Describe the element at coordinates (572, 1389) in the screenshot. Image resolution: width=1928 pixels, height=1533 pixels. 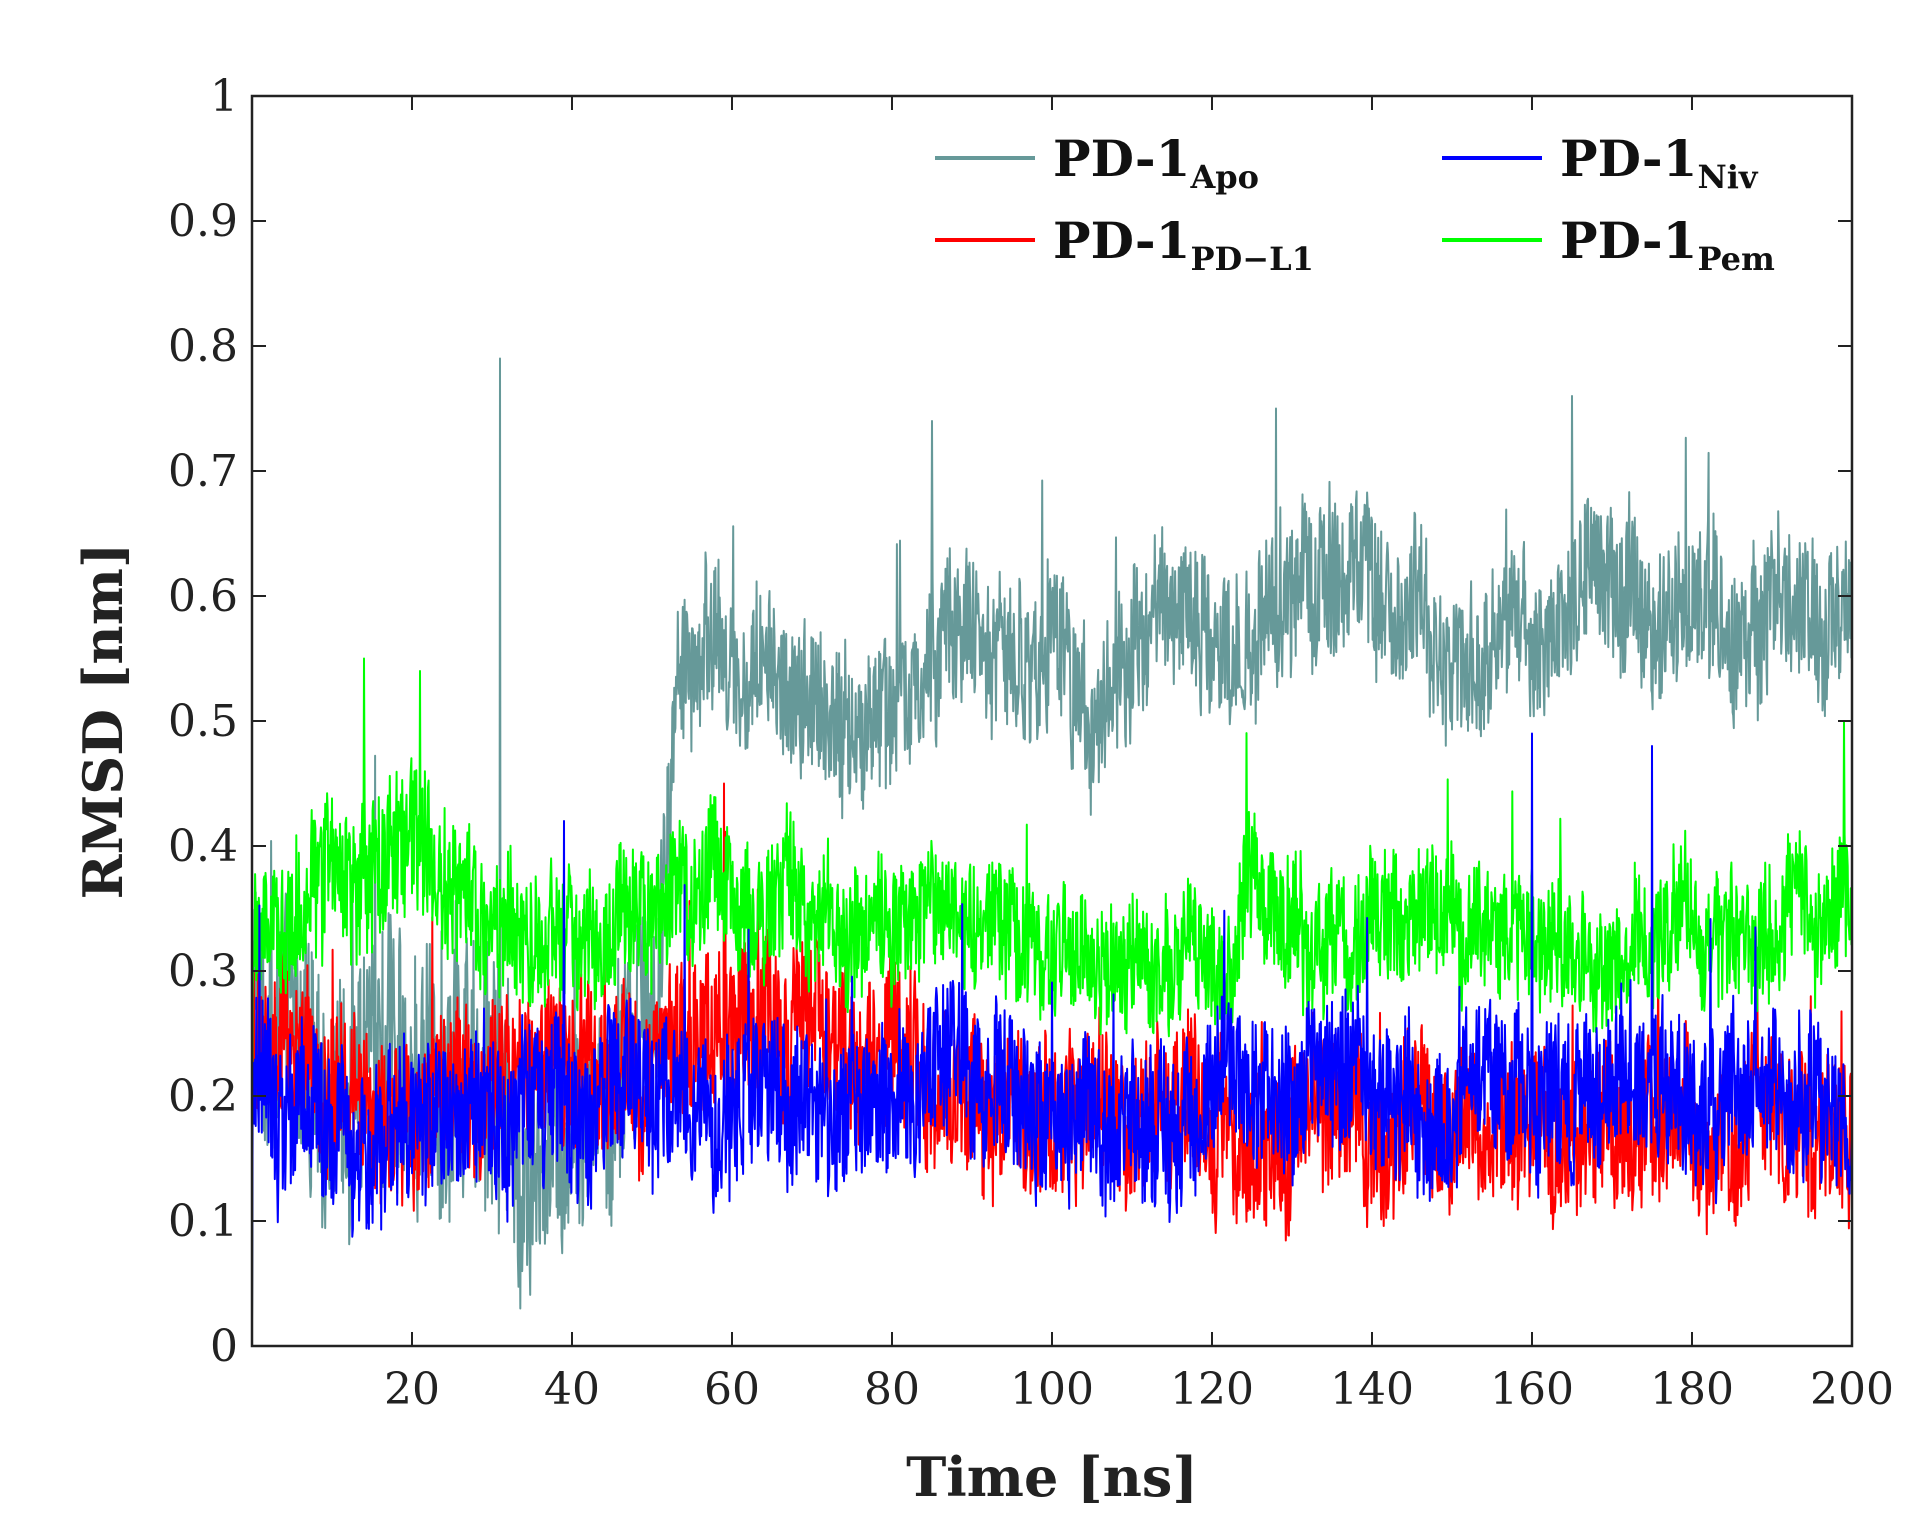
I see `x-tick-label: 40` at that location.